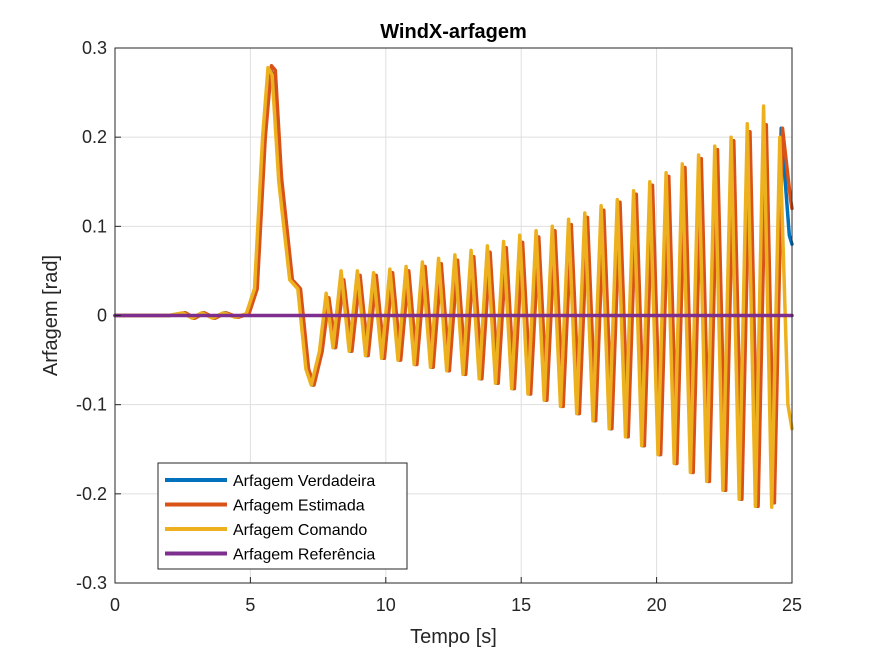  What do you see at coordinates (792, 605) in the screenshot?
I see `x-tick-label: 25` at bounding box center [792, 605].